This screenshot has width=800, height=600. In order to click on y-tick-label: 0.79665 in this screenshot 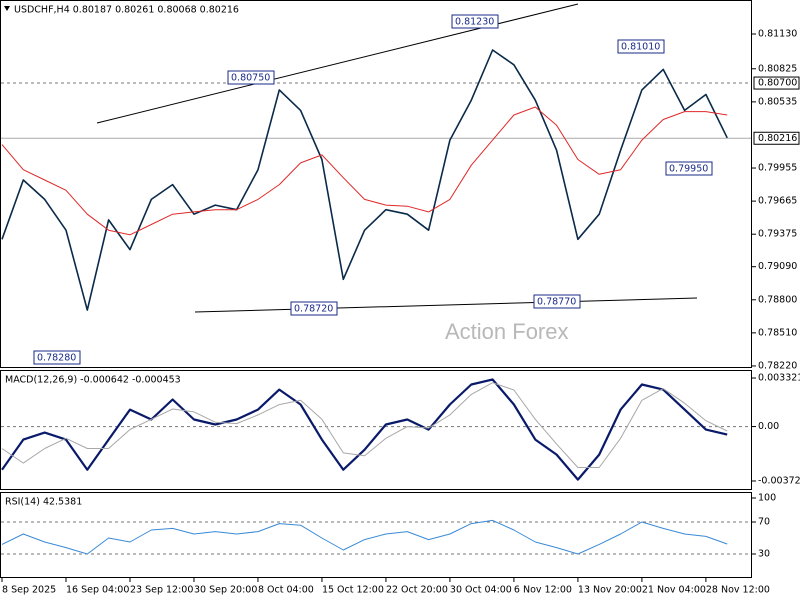, I will do `click(777, 201)`.